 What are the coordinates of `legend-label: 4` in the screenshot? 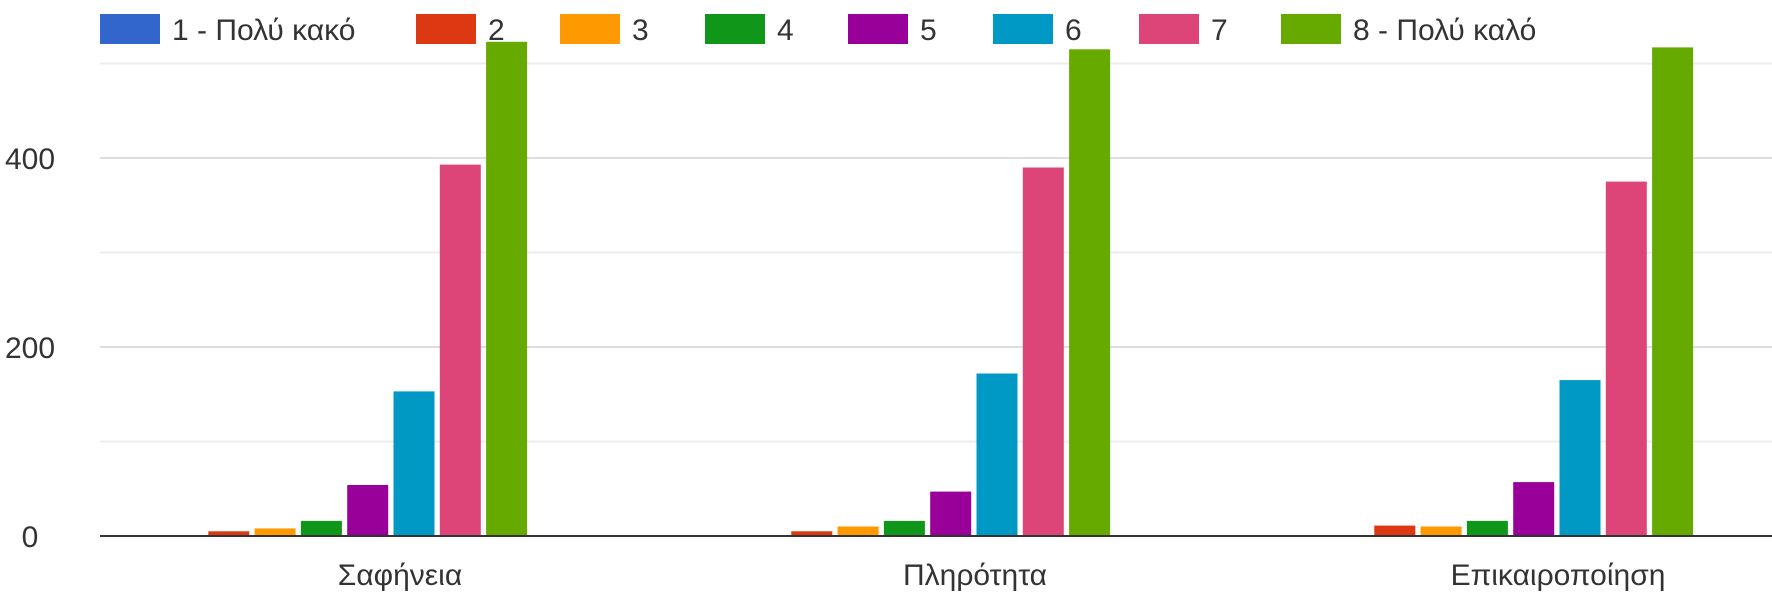 It's located at (785, 30).